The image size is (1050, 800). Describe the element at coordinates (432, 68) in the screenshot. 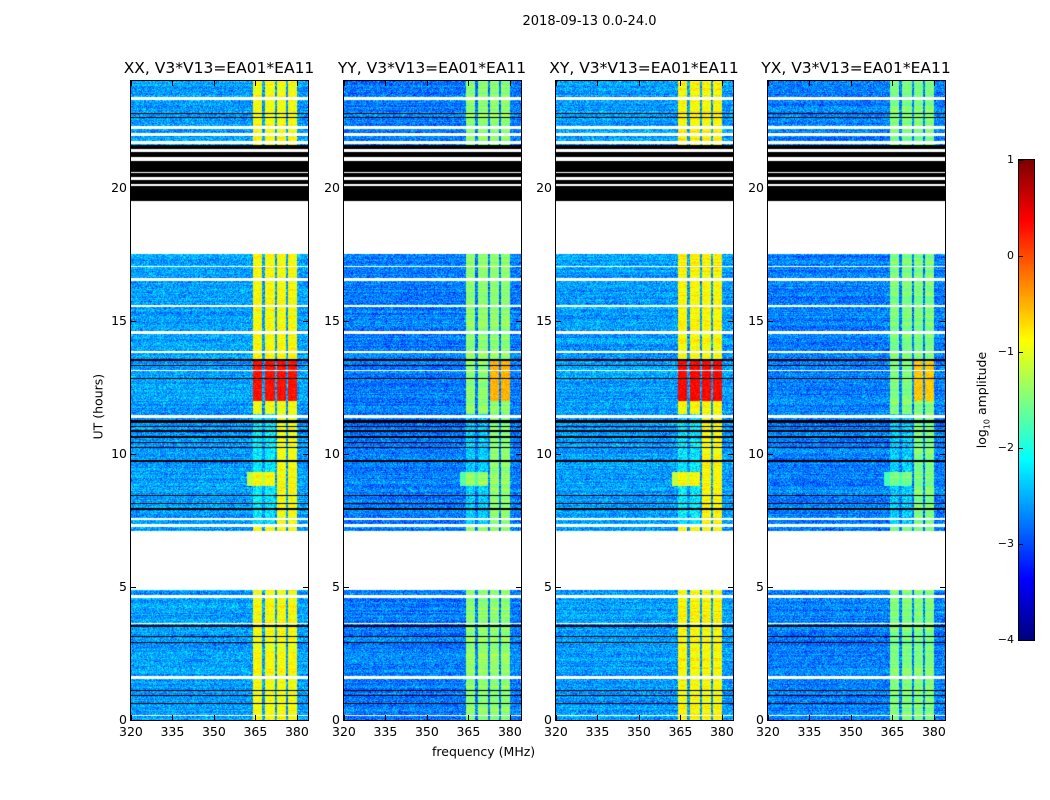

I see `panel-title: YY, V3*V13=EA01*EA11` at that location.